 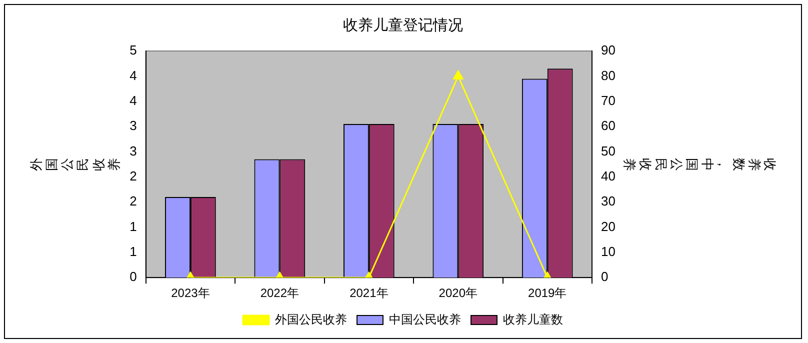 What do you see at coordinates (280, 293) in the screenshot?
I see `x-tick-label: 2022年` at bounding box center [280, 293].